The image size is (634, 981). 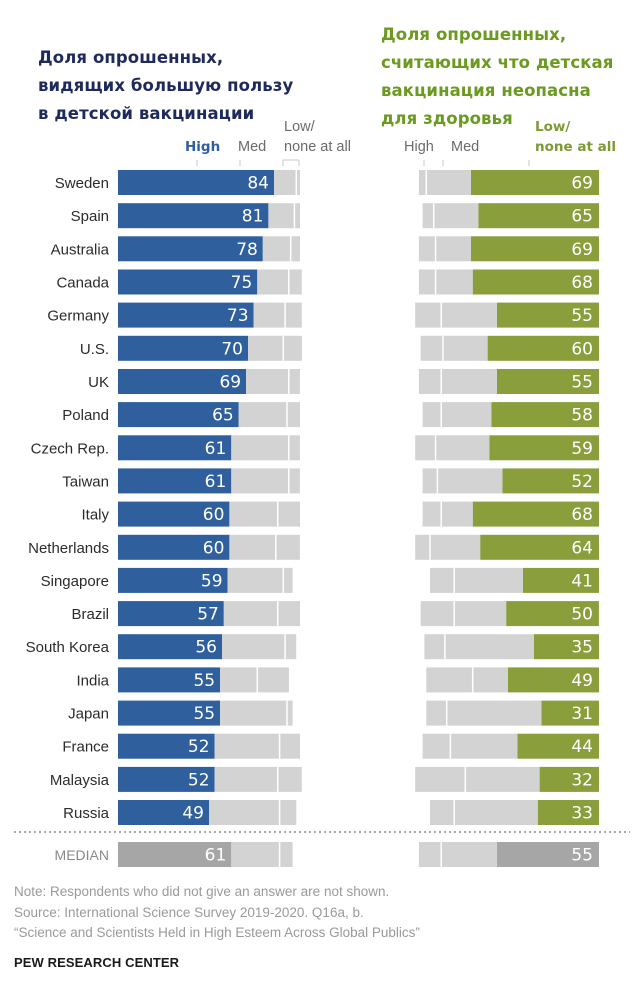 What do you see at coordinates (582, 856) in the screenshot?
I see `median-value-label: 55` at bounding box center [582, 856].